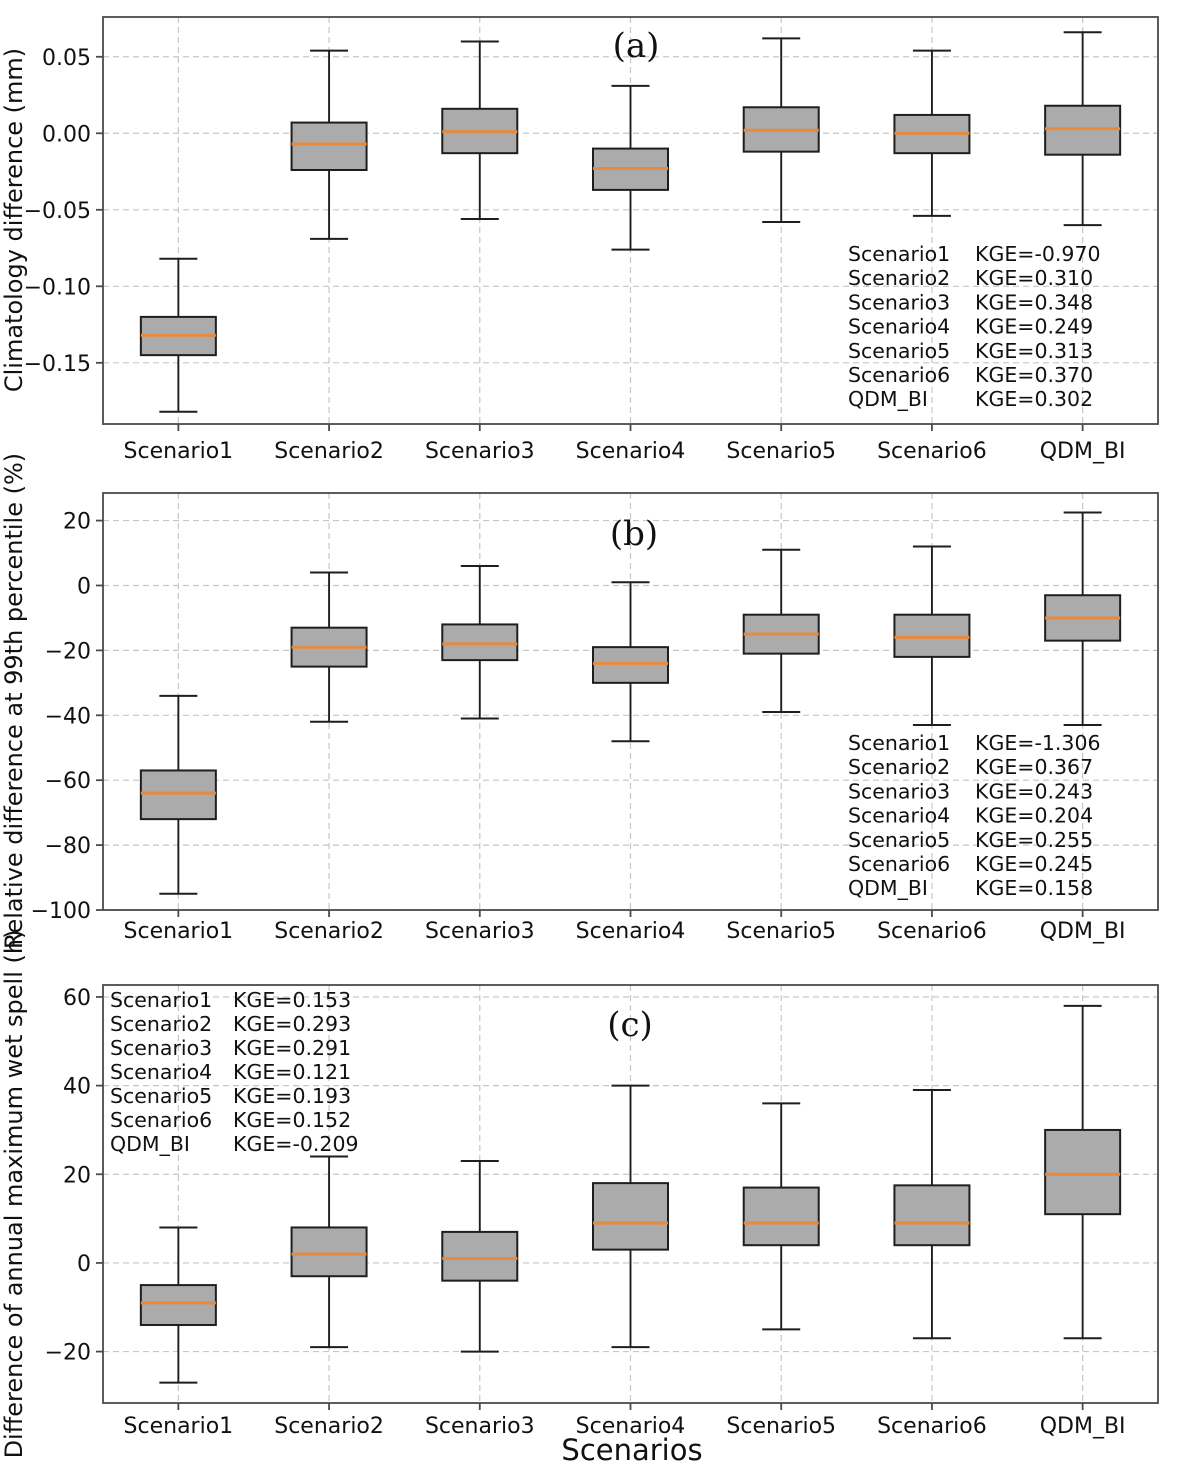 This screenshot has width=1178, height=1478. Describe the element at coordinates (57, 211) in the screenshot. I see `y-tick-label: −0.05` at that location.